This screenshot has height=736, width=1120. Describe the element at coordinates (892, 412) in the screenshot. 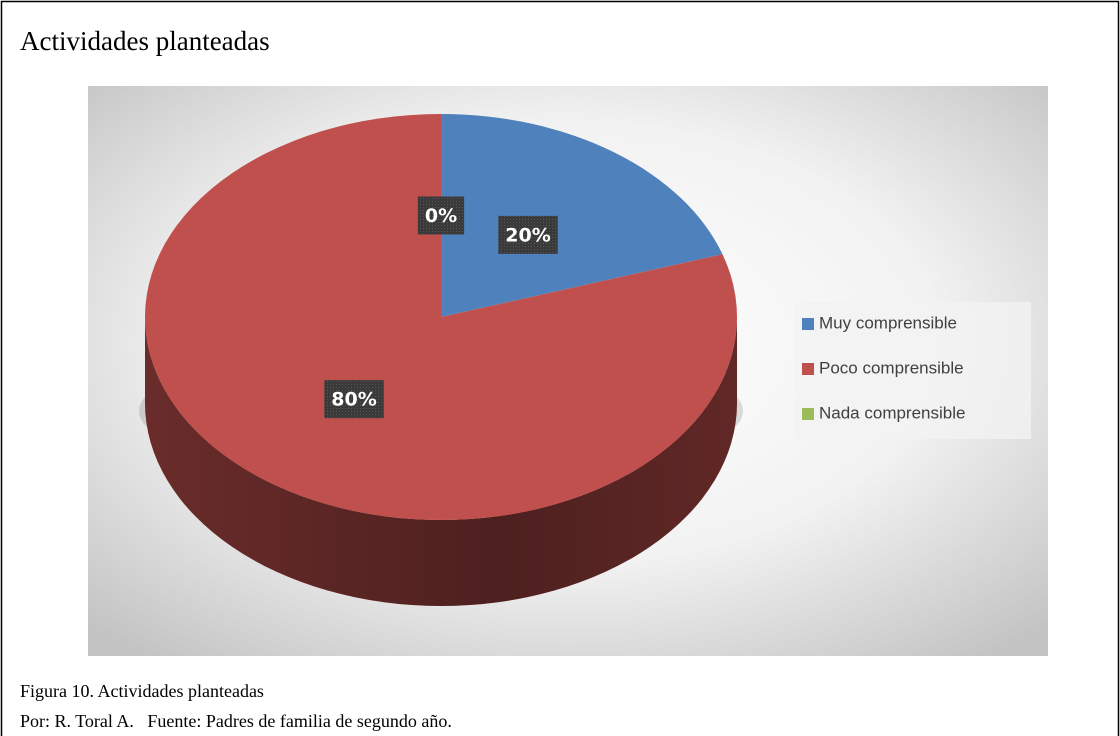

I see `legend-label: Nada comprensible` at that location.